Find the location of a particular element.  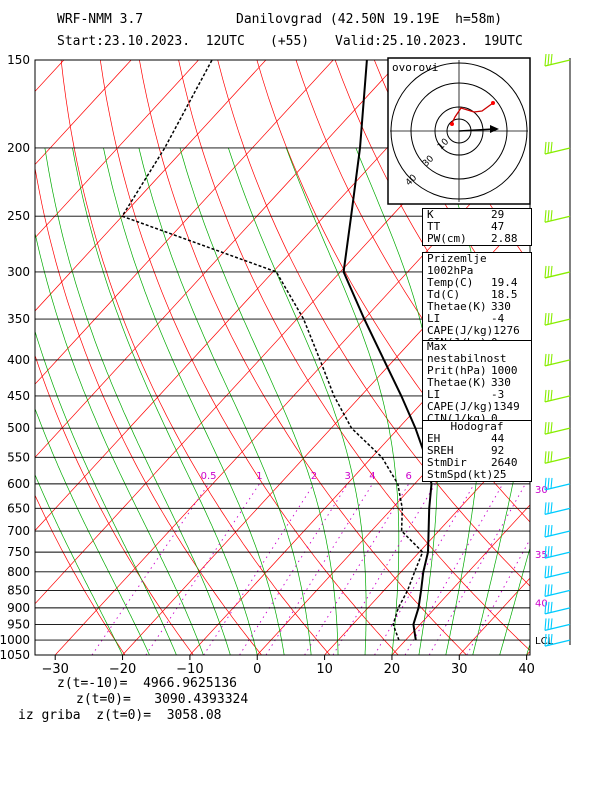

forecast-offset: (+55) is located at coordinates (290, 41).